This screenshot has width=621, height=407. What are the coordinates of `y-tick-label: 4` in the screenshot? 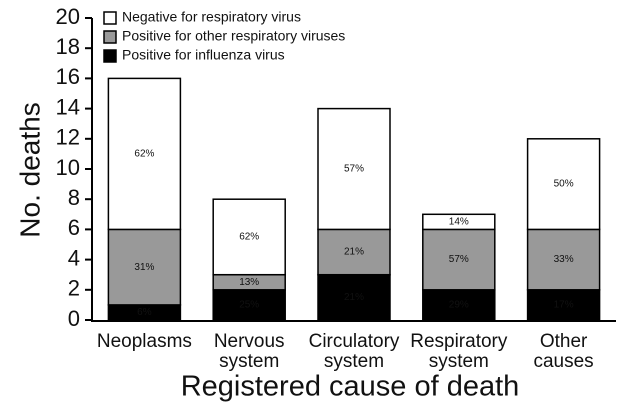 It's located at (74, 257).